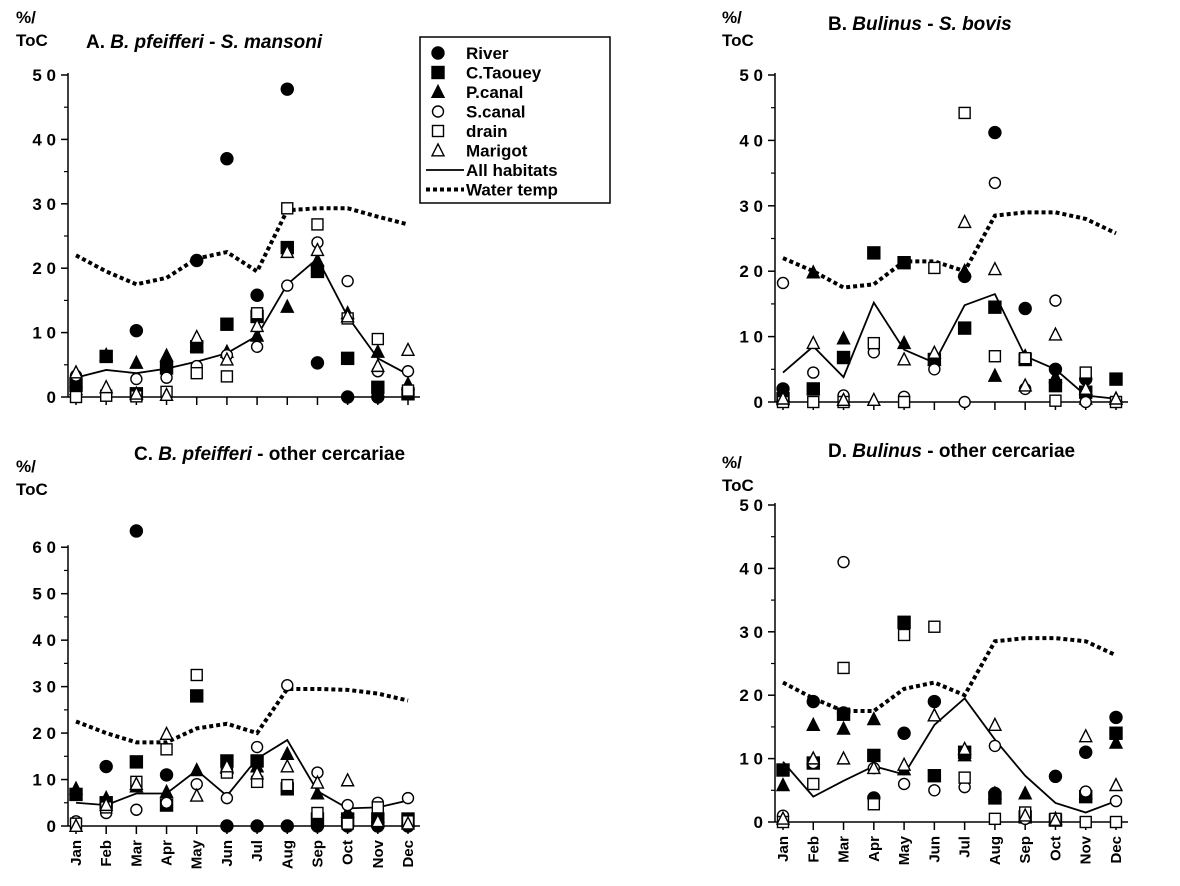  What do you see at coordinates (272, 42) in the screenshot?
I see `panel-a-title-part: S. mansoni` at bounding box center [272, 42].